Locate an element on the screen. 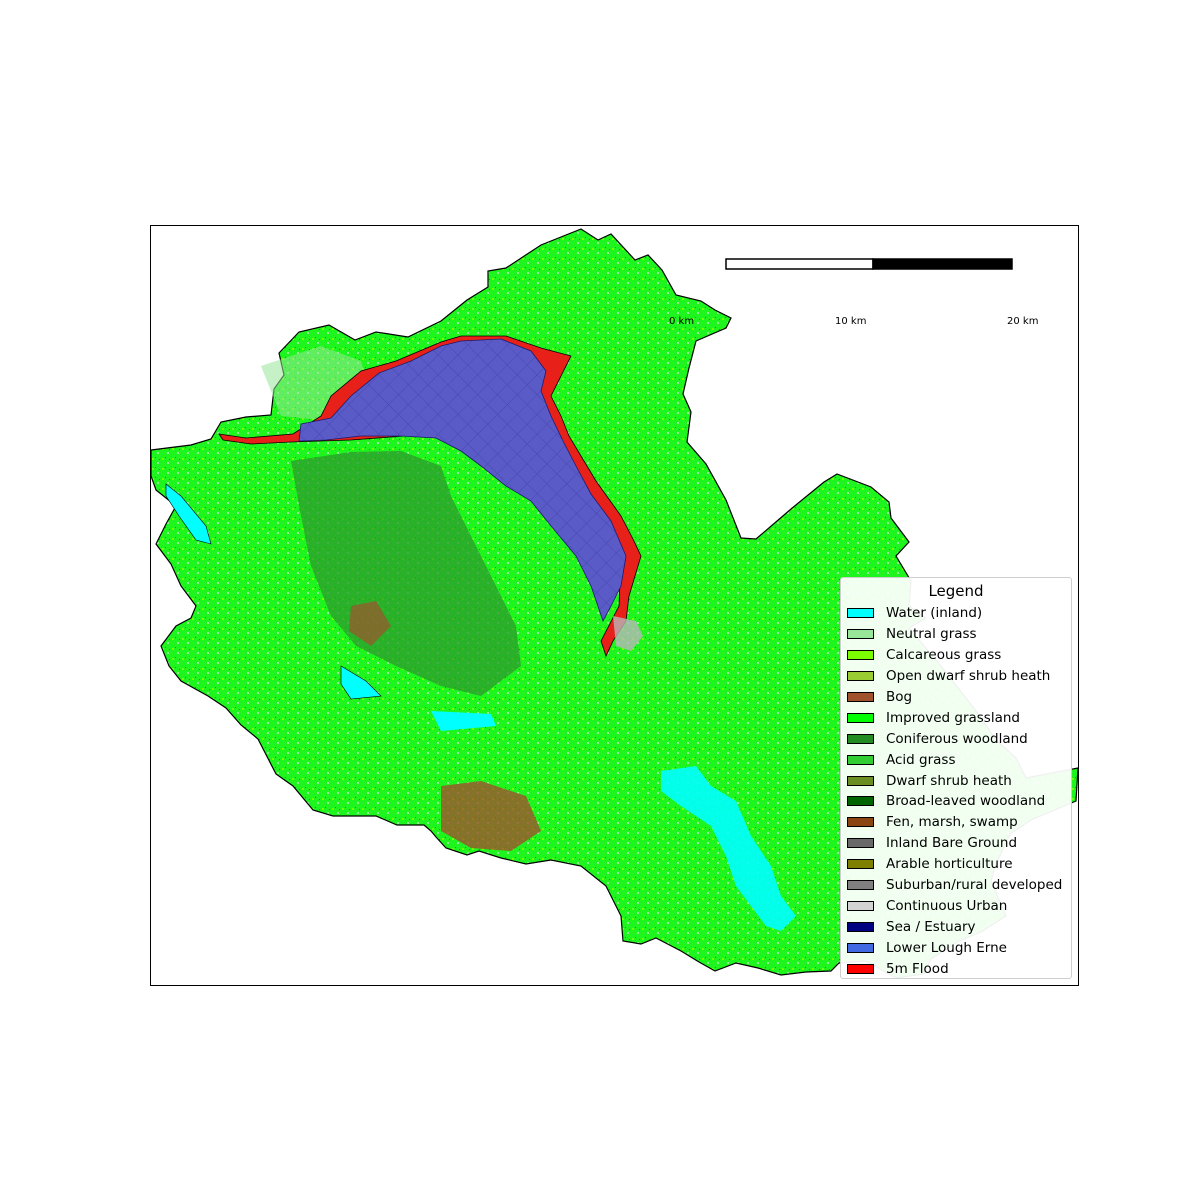 The height and width of the screenshot is (1200, 1200). southwest-water is located at coordinates (361, 682).